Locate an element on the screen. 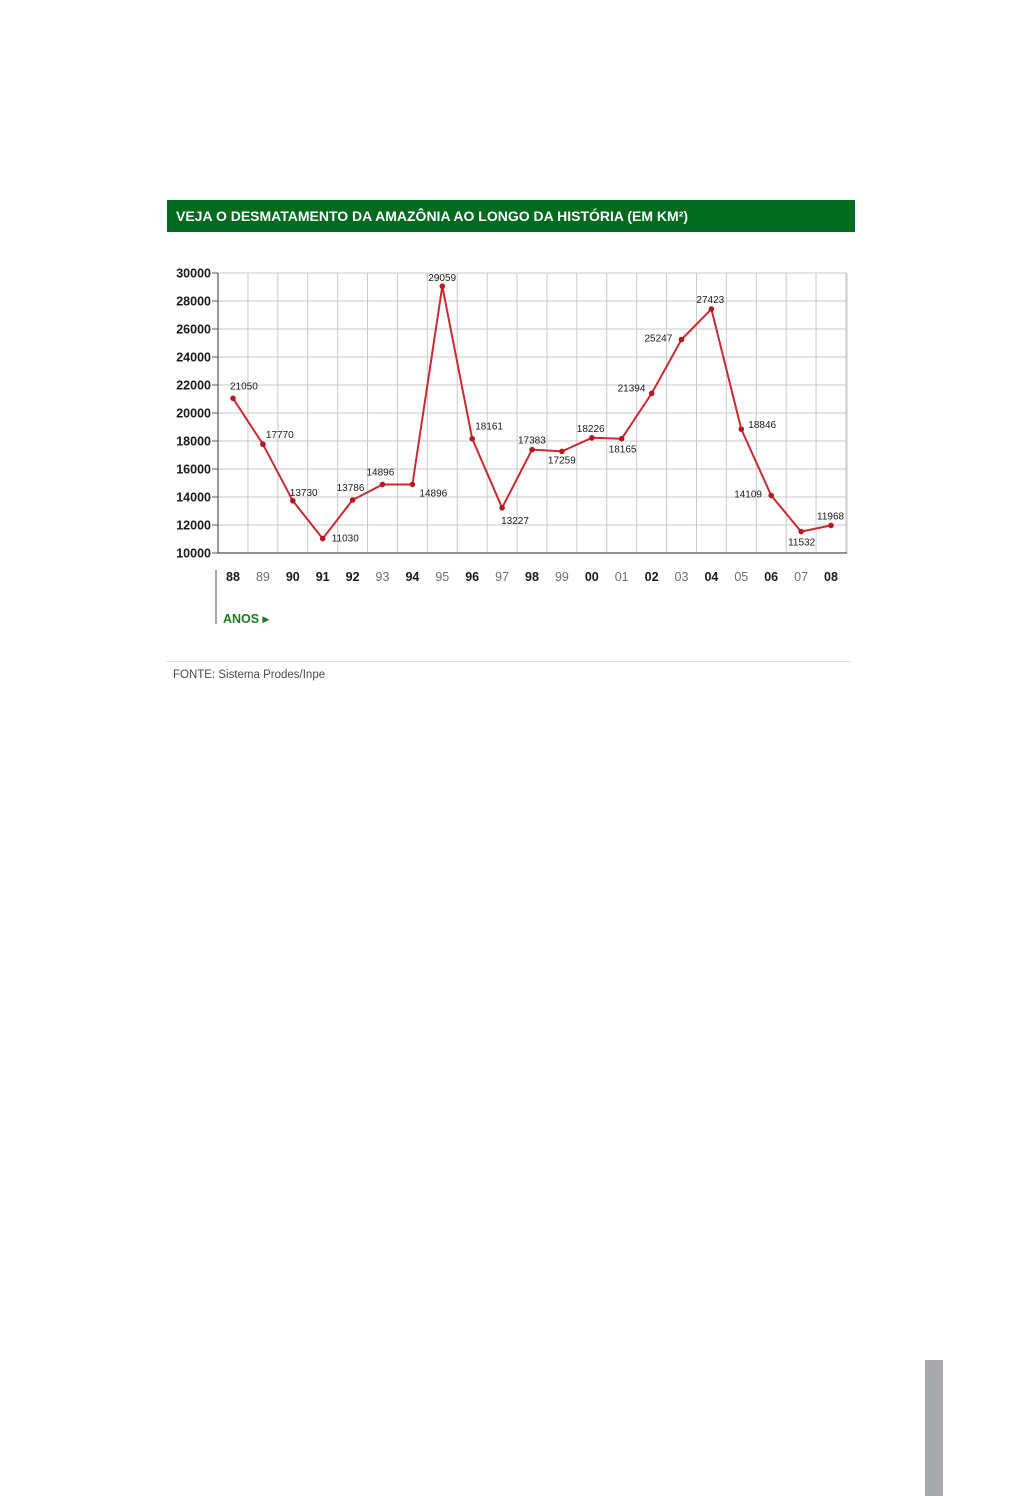 The image size is (1022, 1496). data-label-97: 13227 is located at coordinates (515, 521).